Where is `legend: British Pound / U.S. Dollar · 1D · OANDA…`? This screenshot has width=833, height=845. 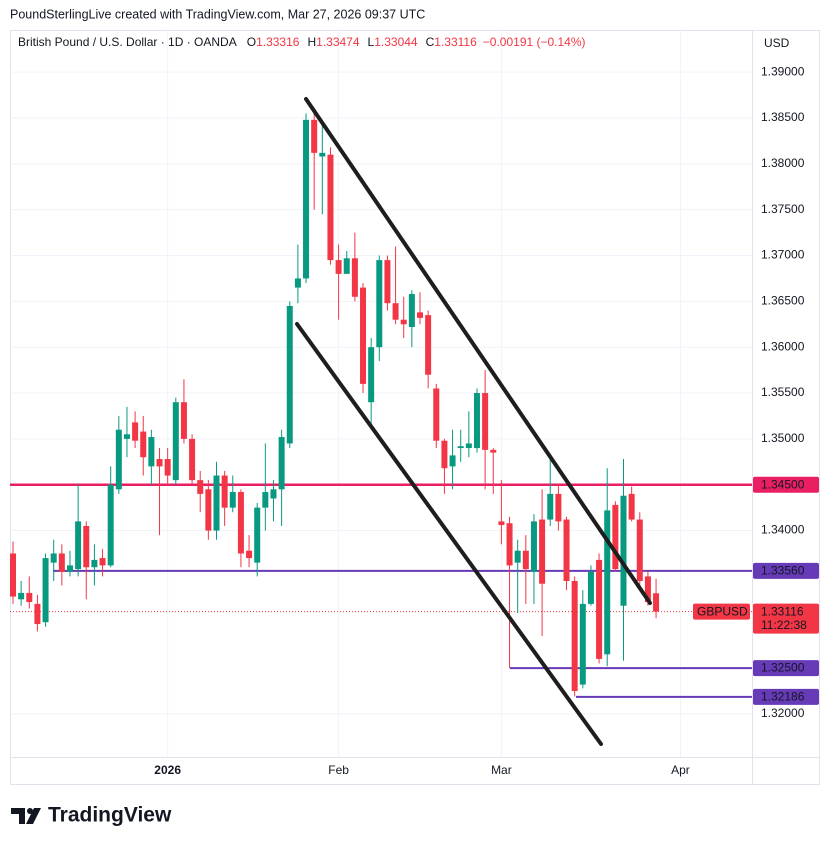
legend: British Pound / U.S. Dollar · 1D · OANDA… is located at coordinates (302, 42).